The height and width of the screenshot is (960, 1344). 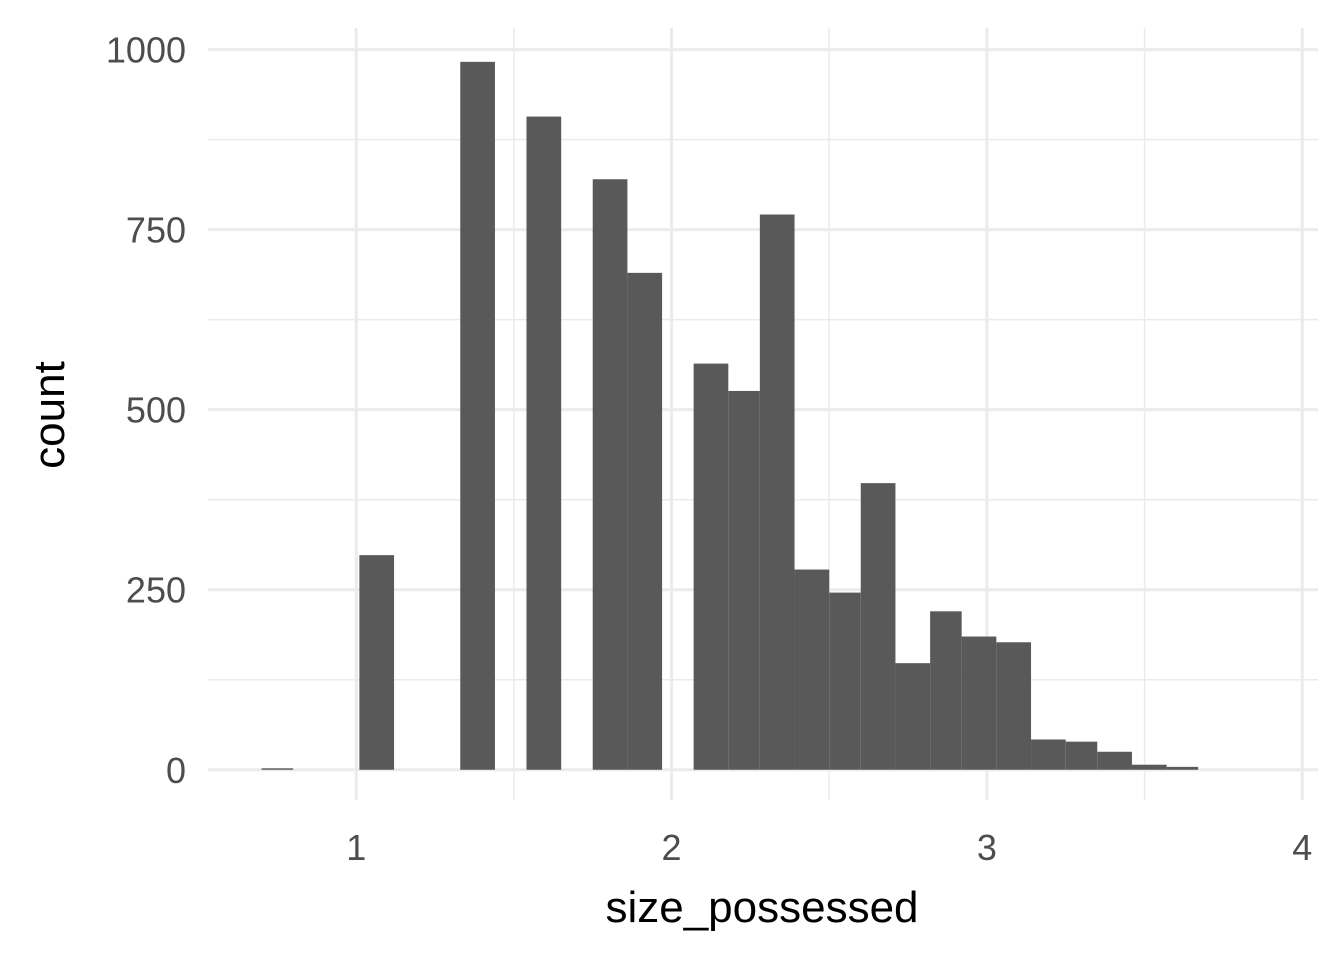 I want to click on x-tick-label: 2, so click(x=672, y=847).